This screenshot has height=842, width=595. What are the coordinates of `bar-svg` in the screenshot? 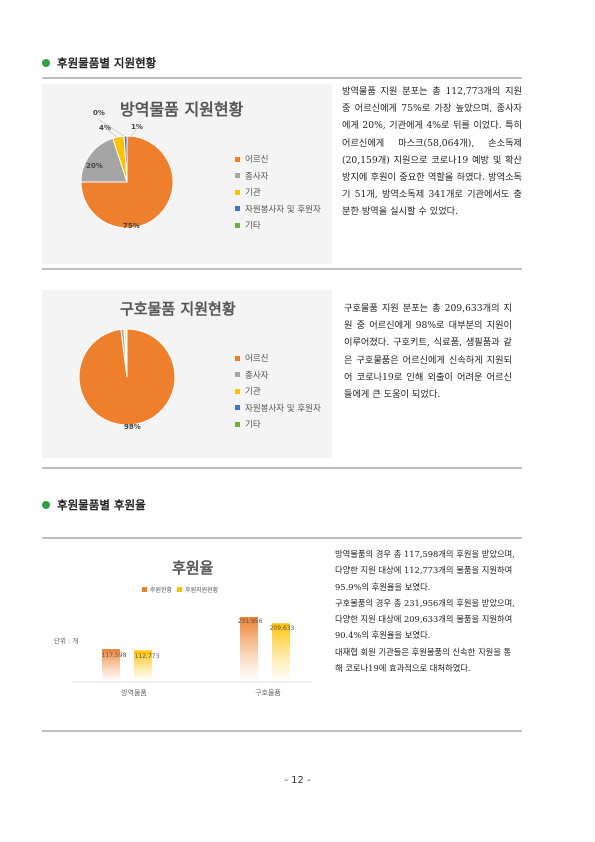 It's located at (192, 650).